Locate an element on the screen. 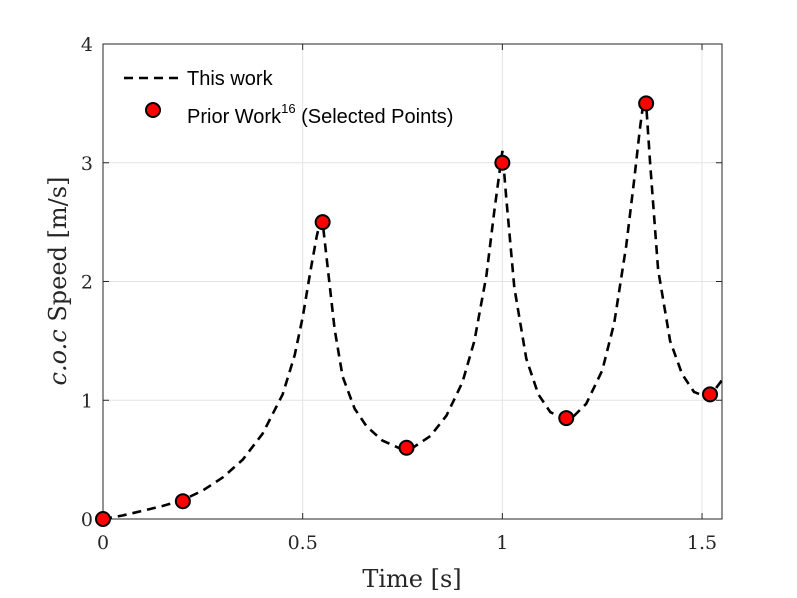 This screenshot has height=598, width=797. legend-prior-work-sup: 16 is located at coordinates (288, 108).